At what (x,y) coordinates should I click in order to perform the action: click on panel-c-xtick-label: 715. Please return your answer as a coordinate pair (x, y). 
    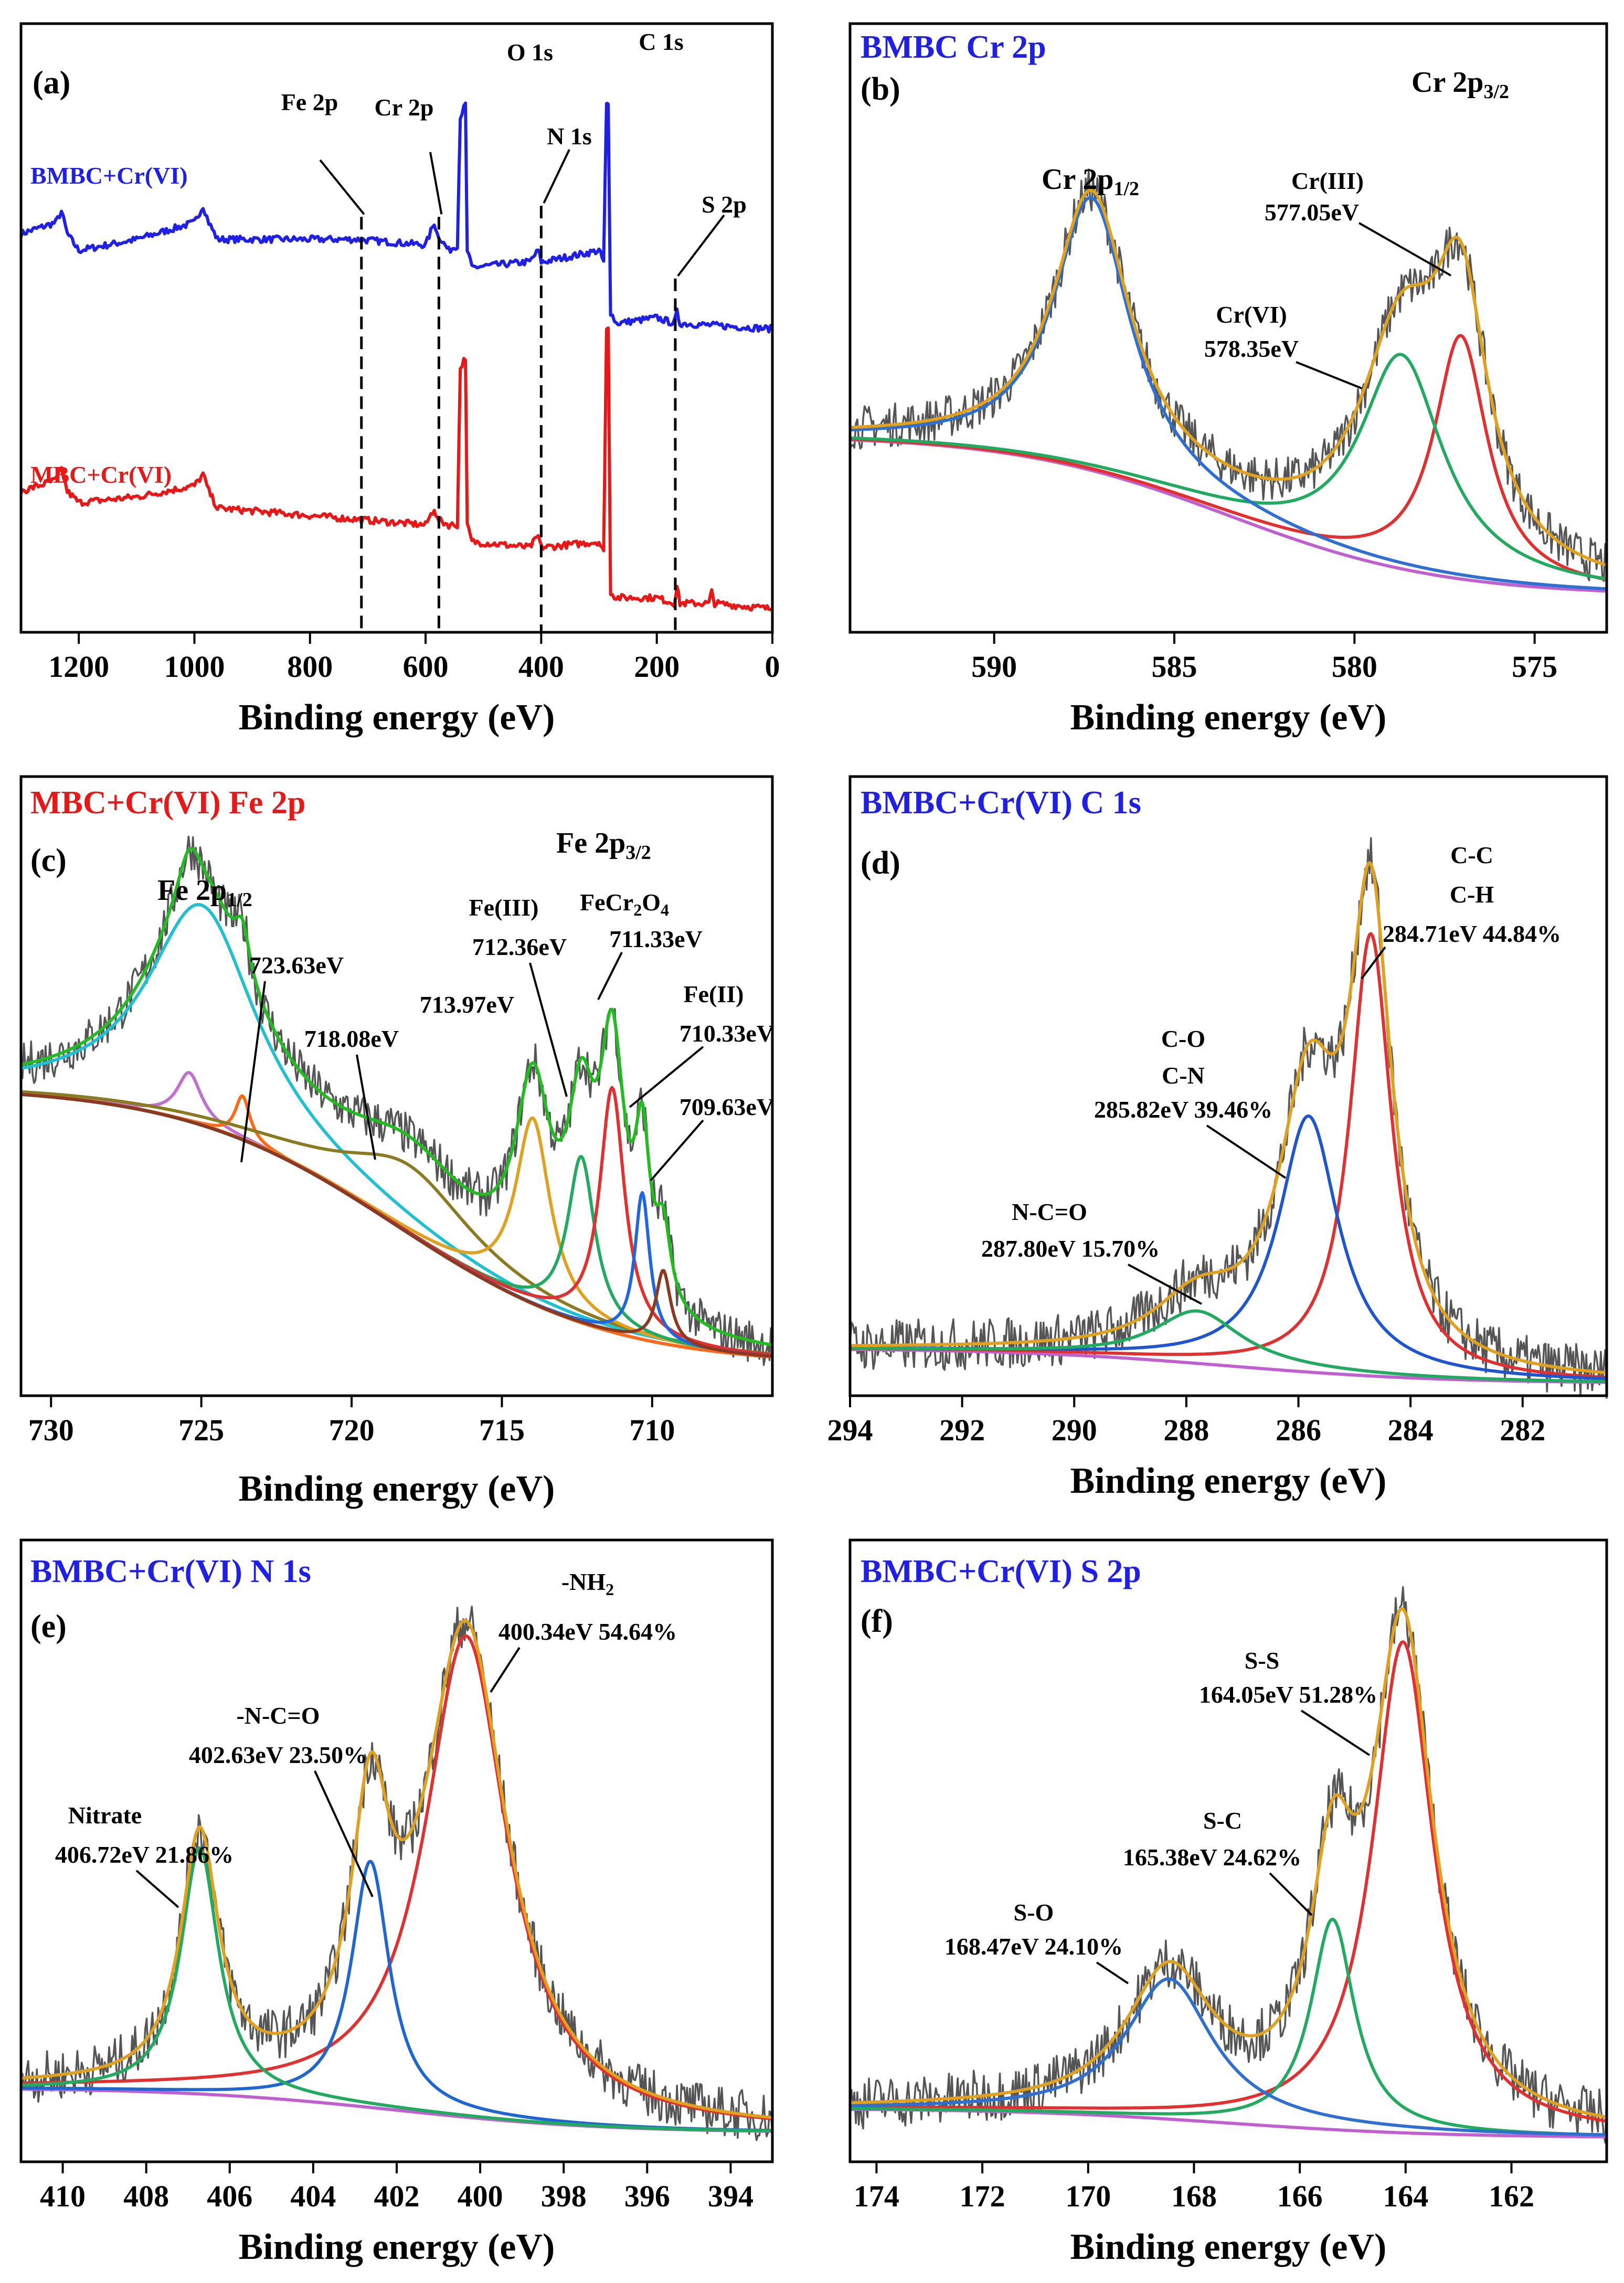
    Looking at the image, I should click on (502, 1430).